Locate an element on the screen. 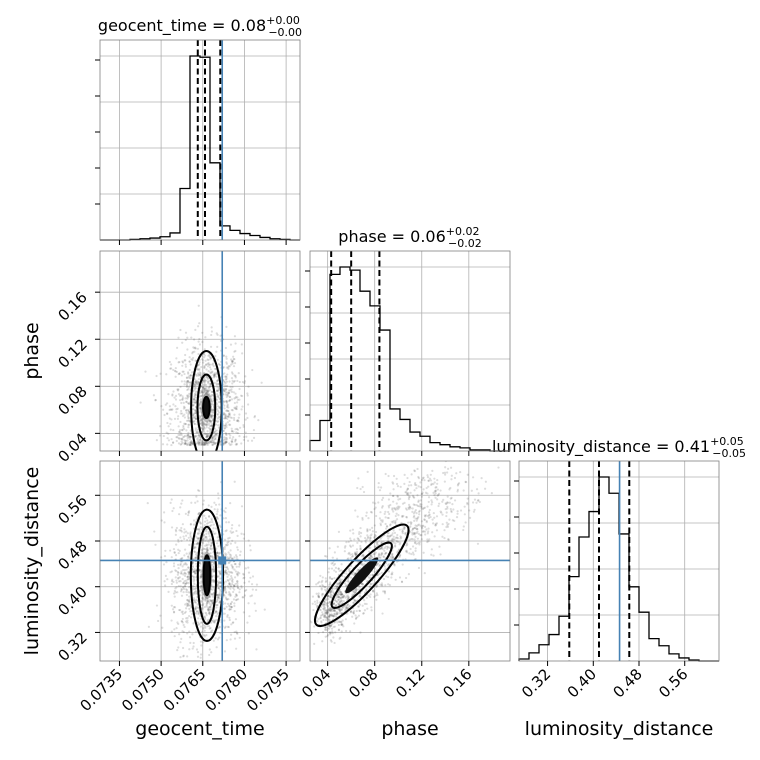 The height and width of the screenshot is (760, 760). x-tick-label: 0.0750 is located at coordinates (143, 690).